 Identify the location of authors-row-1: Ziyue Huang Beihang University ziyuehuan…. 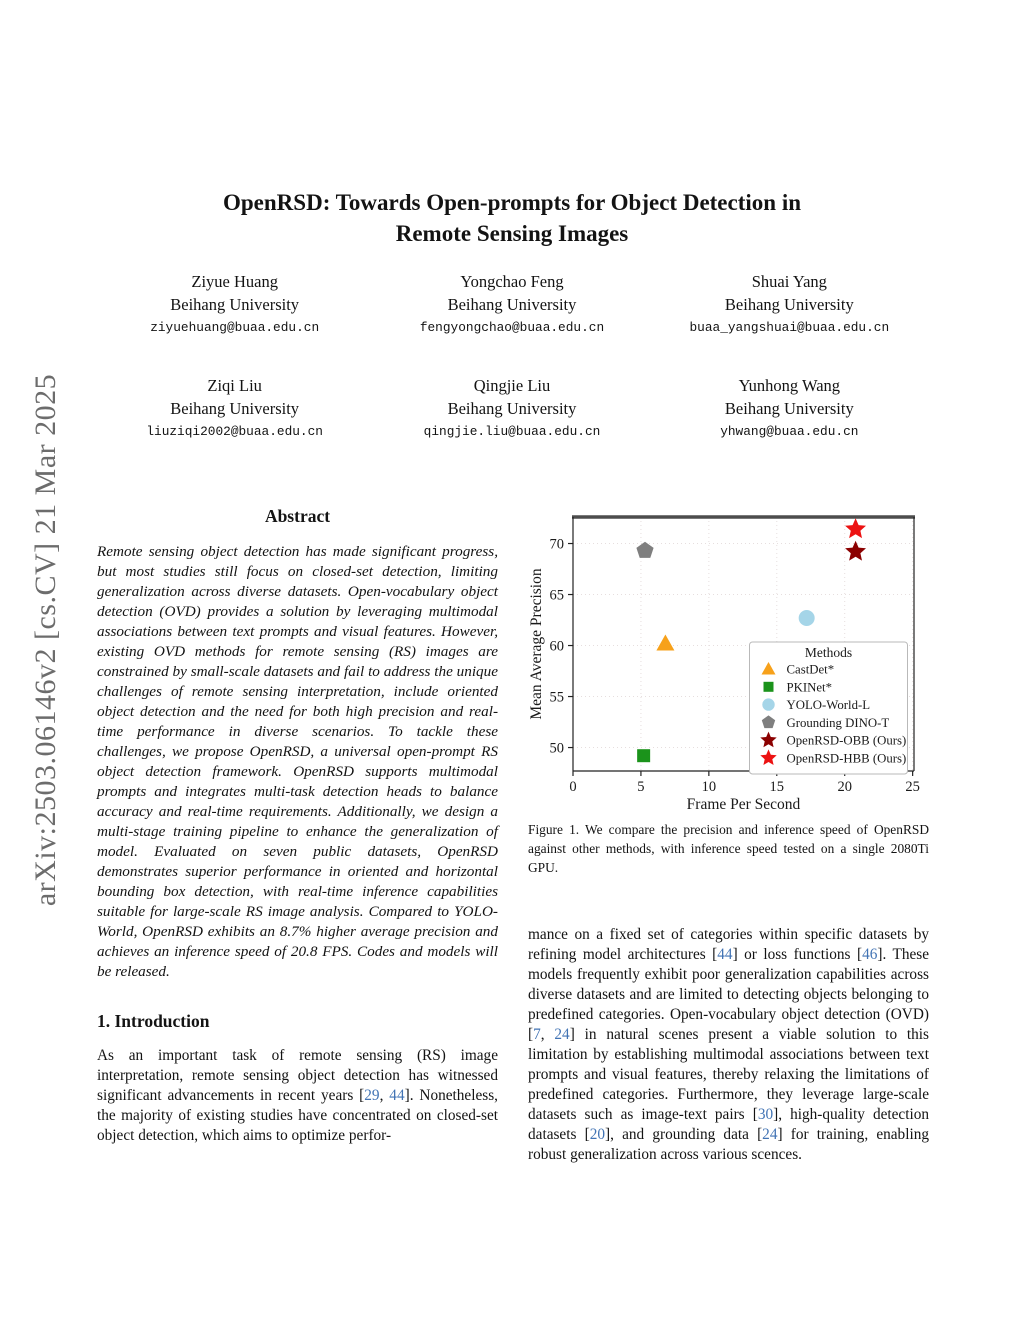
(512, 304).